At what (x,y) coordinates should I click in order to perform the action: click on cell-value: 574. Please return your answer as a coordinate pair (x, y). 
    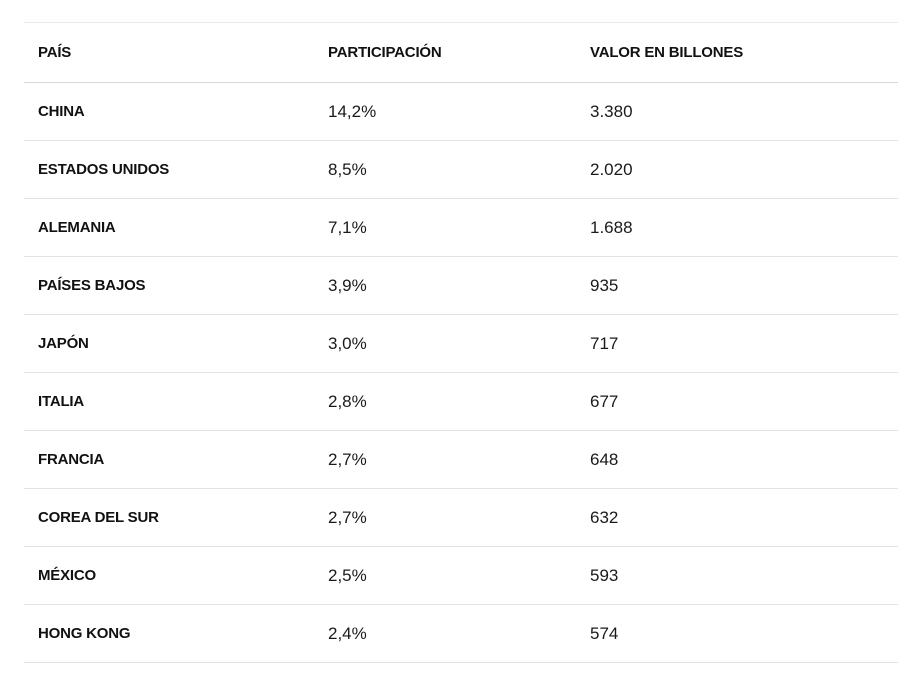
    Looking at the image, I should click on (737, 633).